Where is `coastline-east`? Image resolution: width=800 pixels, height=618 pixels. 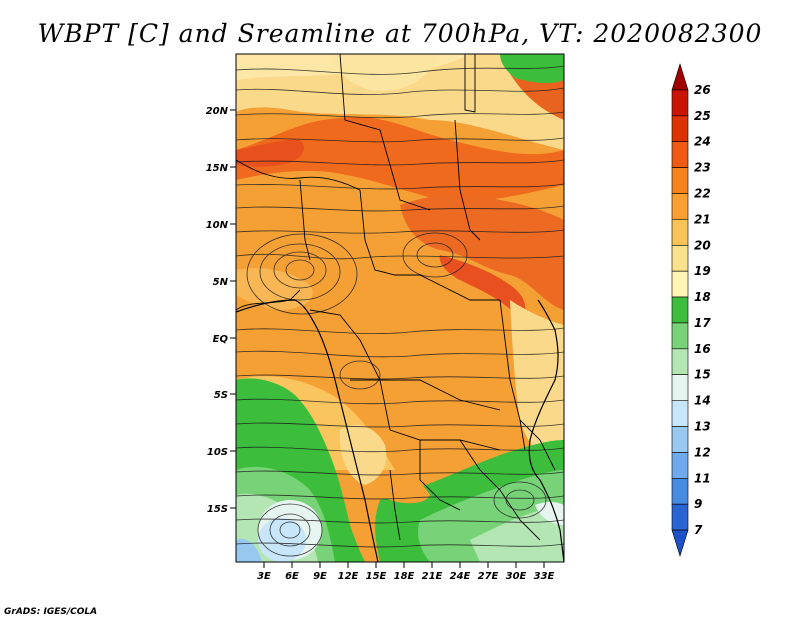
coastline-east is located at coordinates (546, 430).